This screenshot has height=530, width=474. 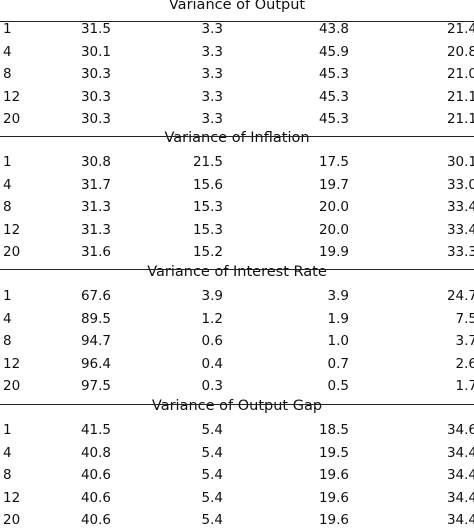 What do you see at coordinates (333, 74) in the screenshot?
I see `value-cell: 45.3` at bounding box center [333, 74].